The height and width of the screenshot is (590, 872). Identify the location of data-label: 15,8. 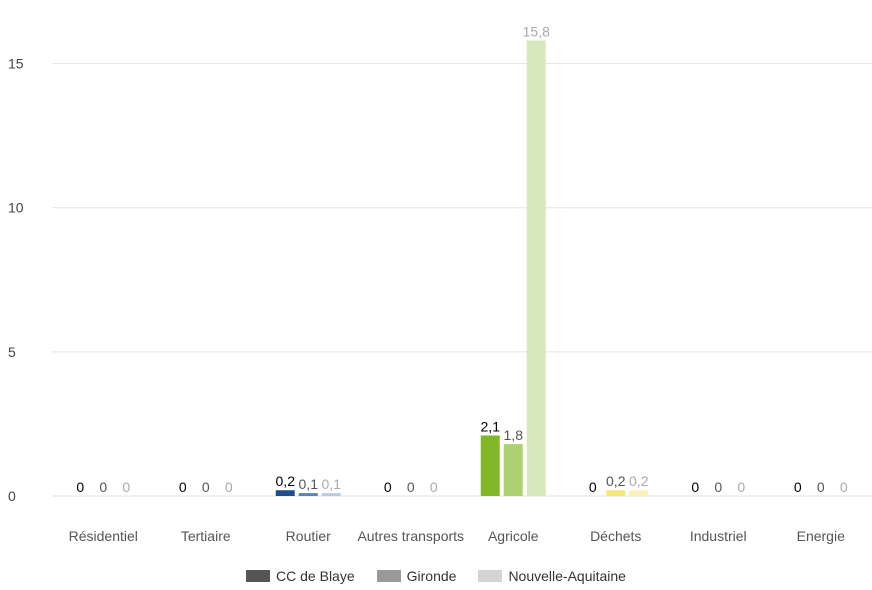
(536, 32).